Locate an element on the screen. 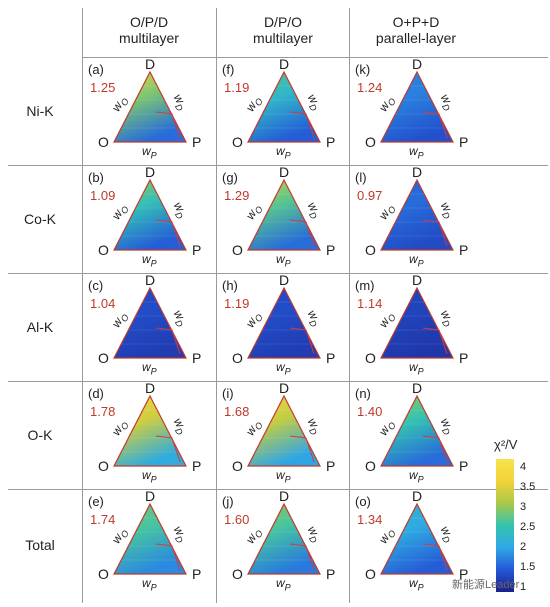 This screenshot has width=550, height=607. column-header: O+P+D parallel-layer is located at coordinates (416, 30).